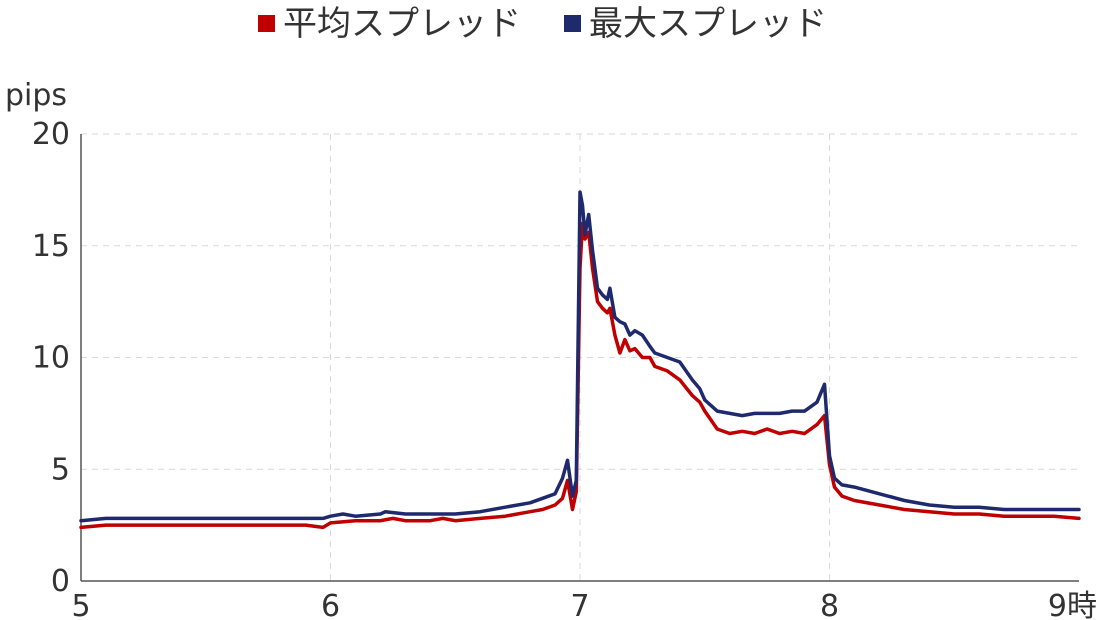 This screenshot has width=1100, height=620. What do you see at coordinates (542, 24) in the screenshot?
I see `legend: 平均スプレッド 最大スプレッド` at bounding box center [542, 24].